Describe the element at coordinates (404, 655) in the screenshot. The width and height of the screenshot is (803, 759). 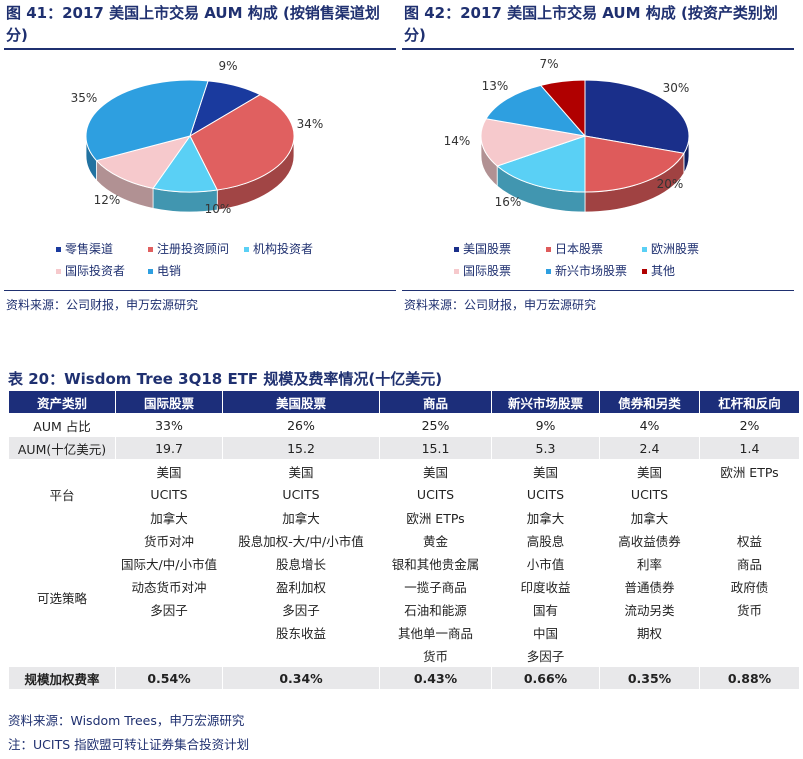
I see `table-row: 货币 多因子` at that location.